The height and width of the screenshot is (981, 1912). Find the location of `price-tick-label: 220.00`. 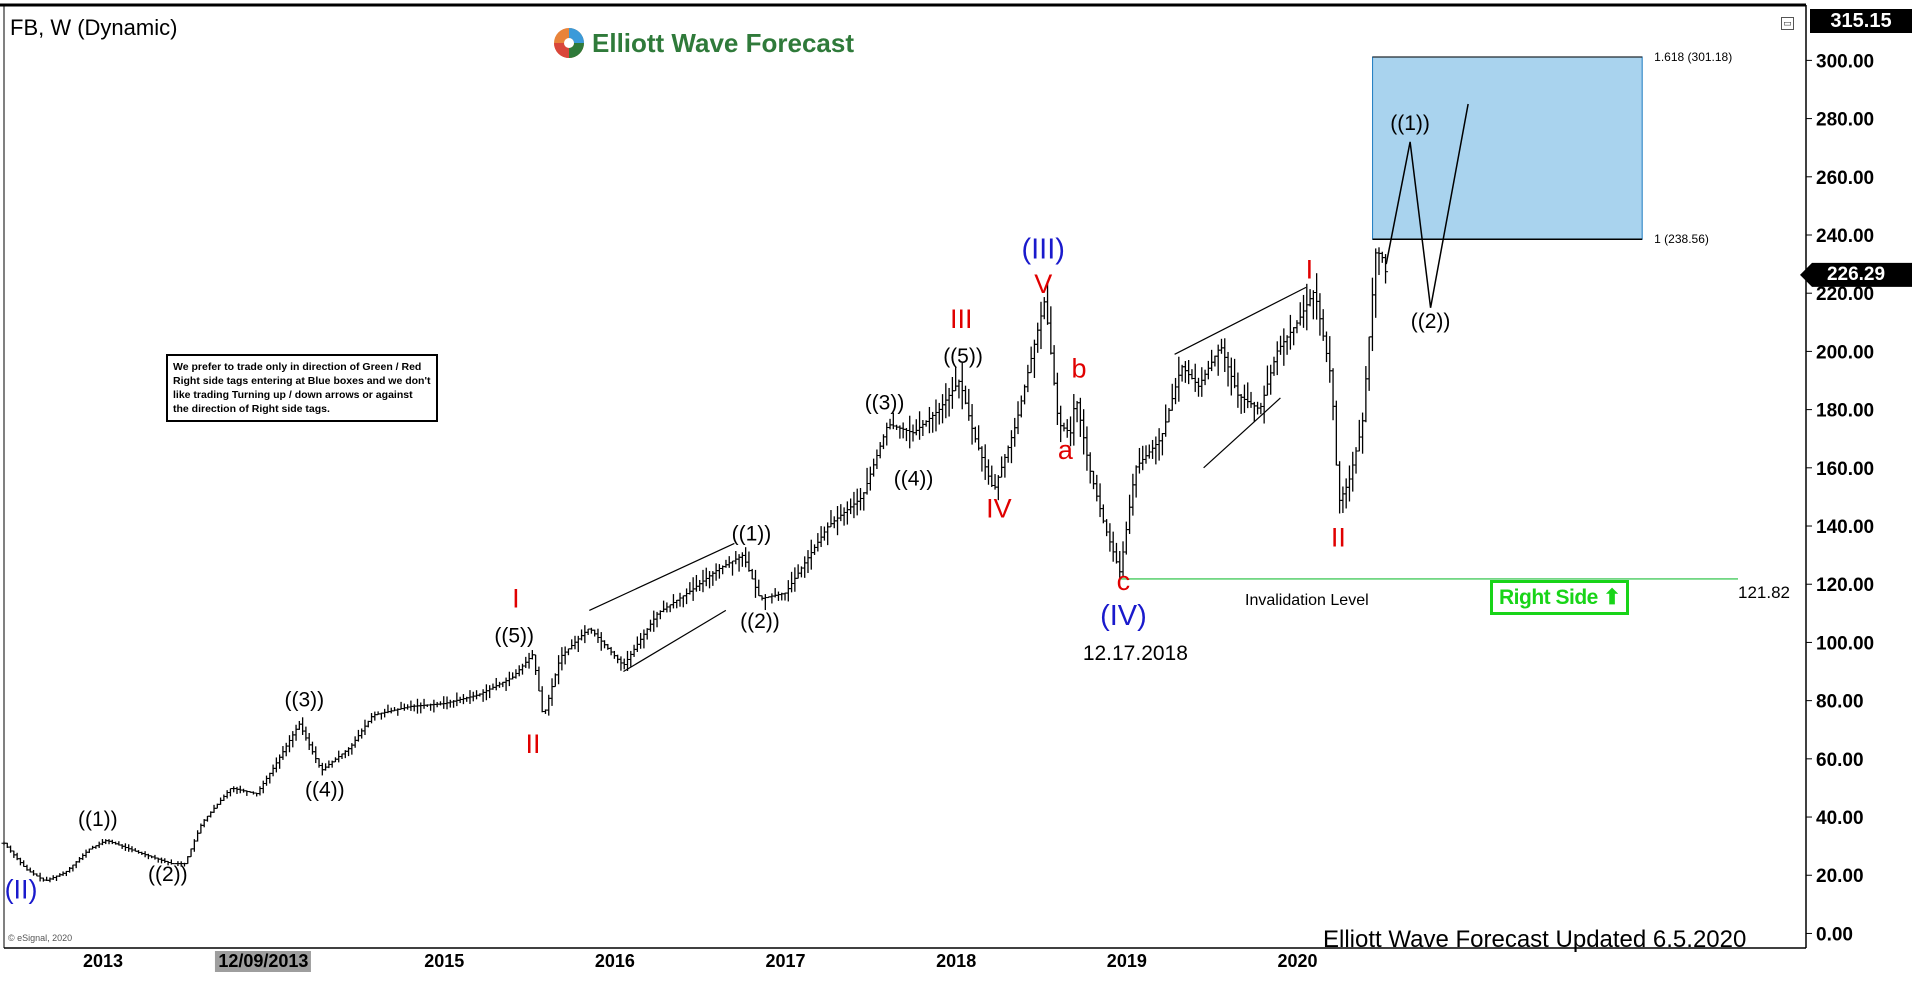

price-tick-label: 220.00 is located at coordinates (1845, 294).